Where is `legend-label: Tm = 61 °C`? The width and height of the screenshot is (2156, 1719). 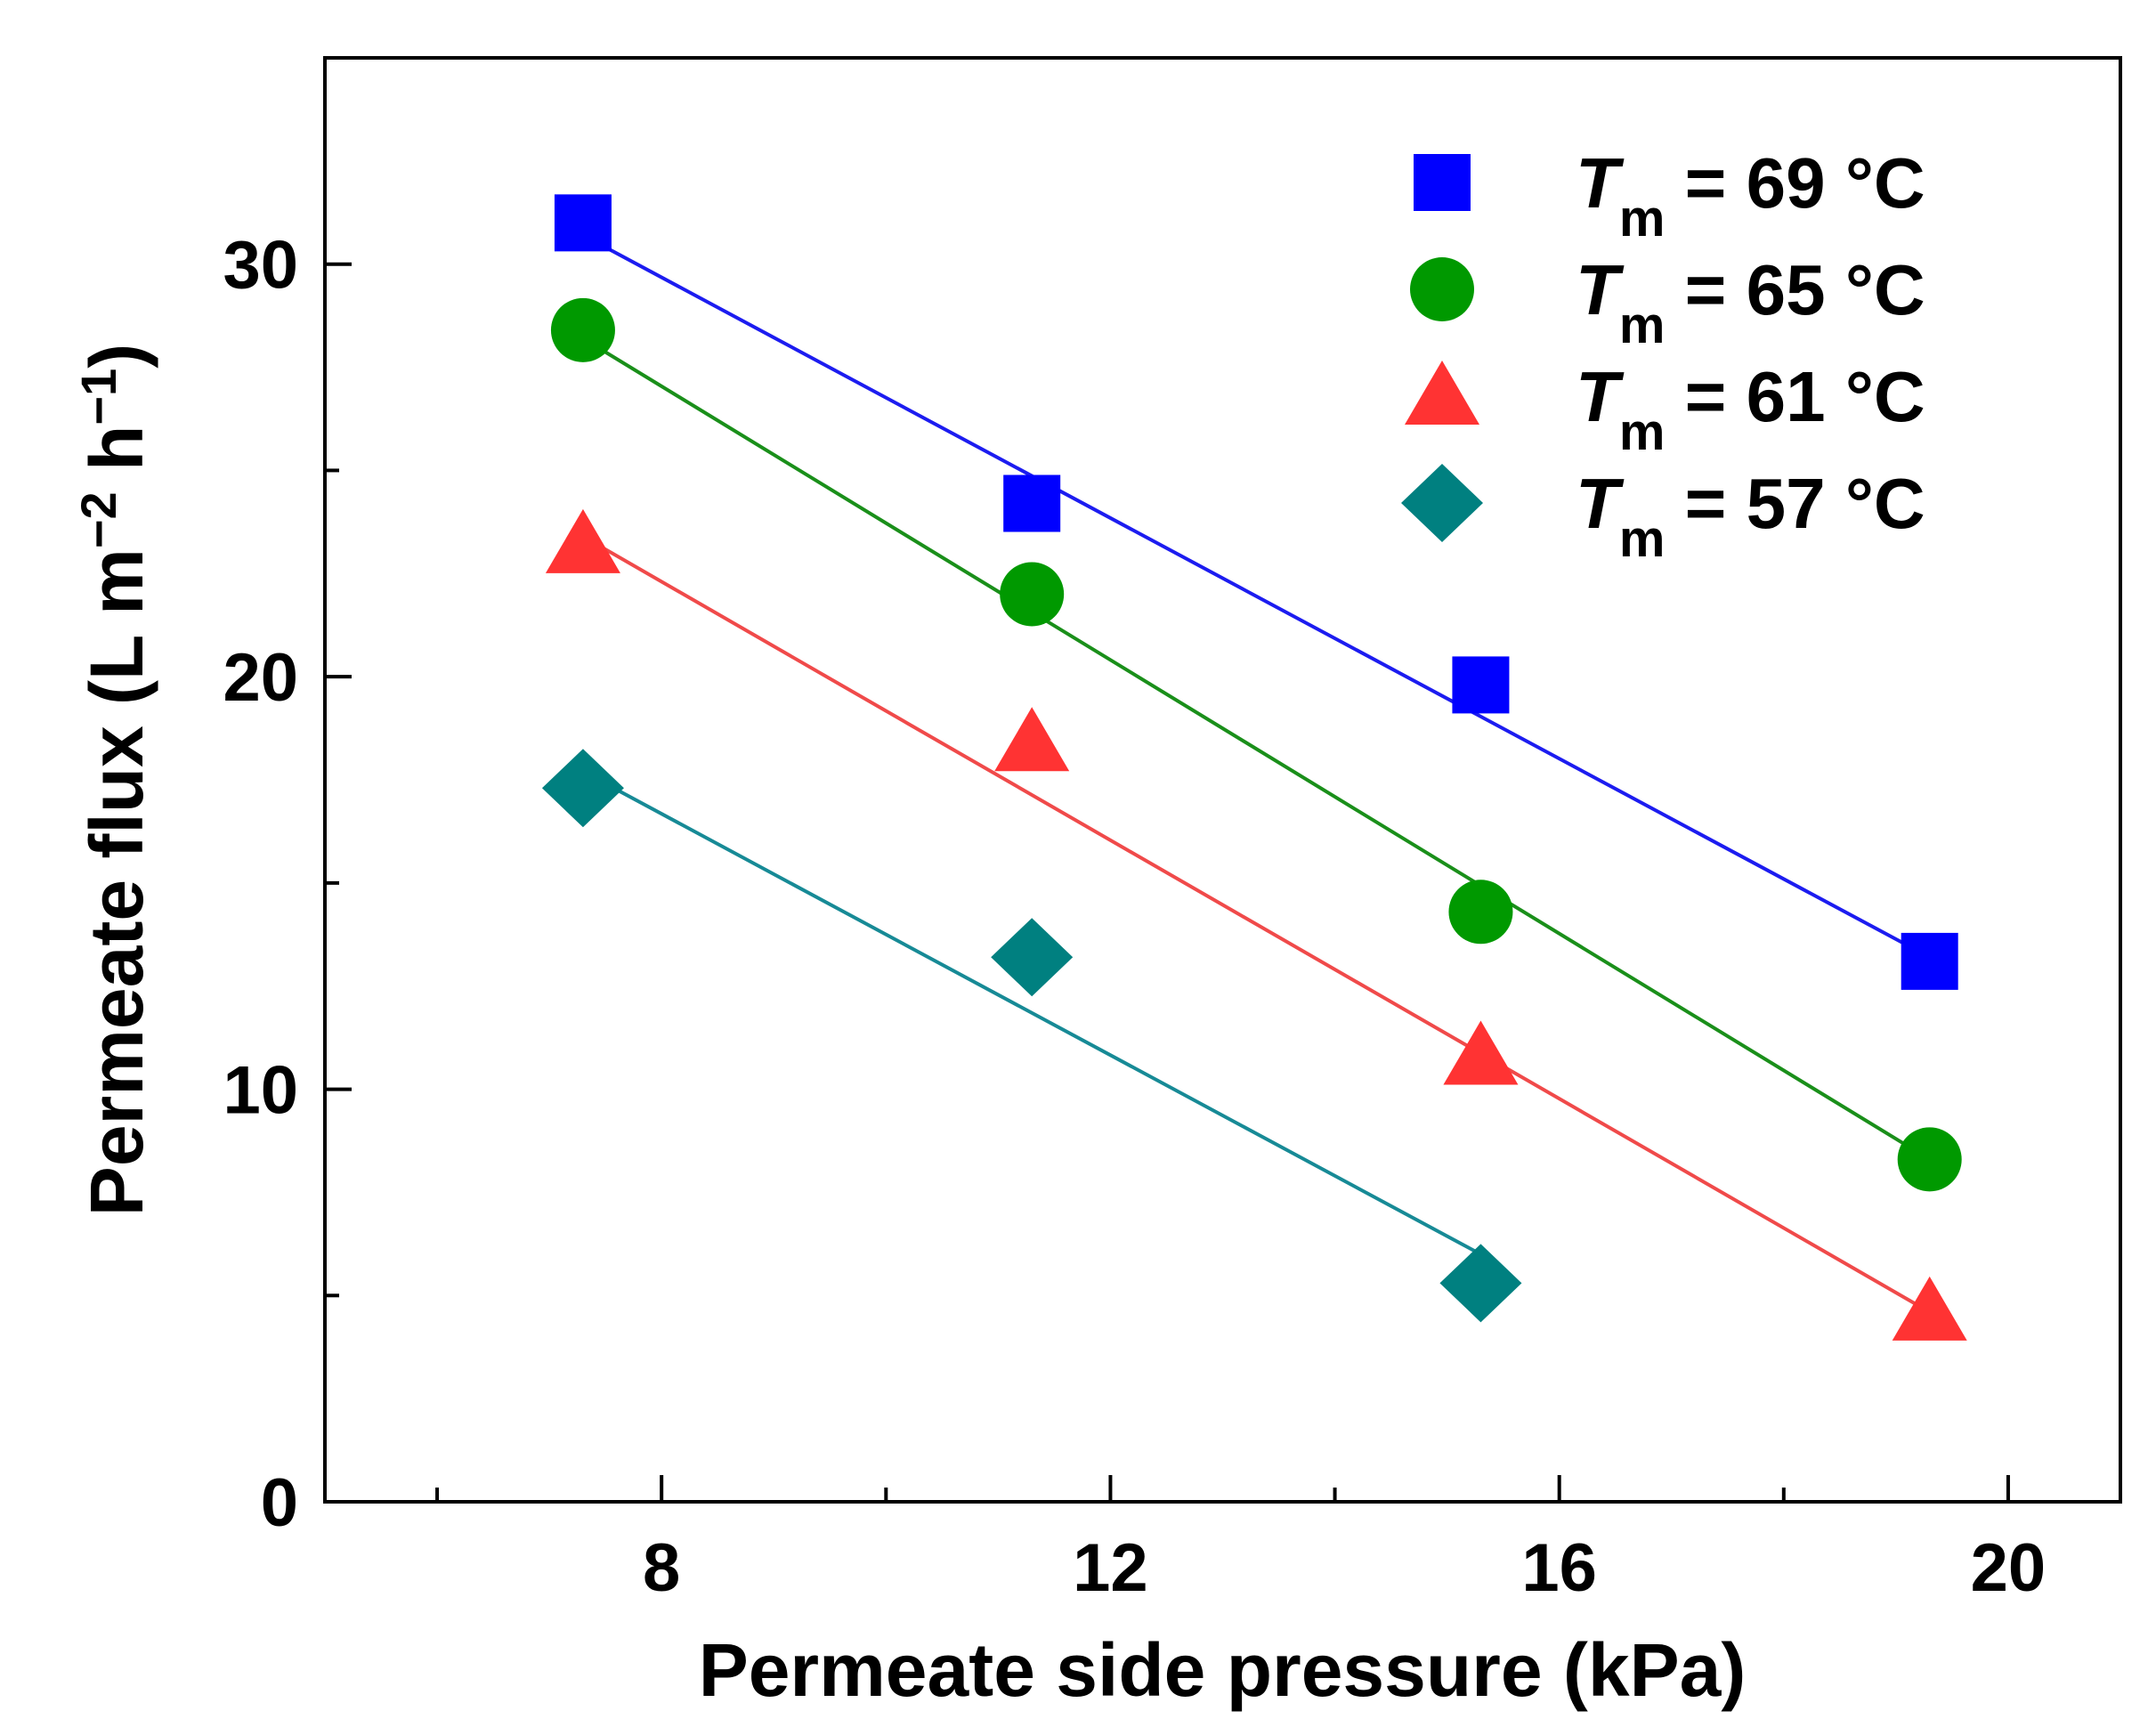
legend-label: Tm = 61 °C is located at coordinates (1750, 409).